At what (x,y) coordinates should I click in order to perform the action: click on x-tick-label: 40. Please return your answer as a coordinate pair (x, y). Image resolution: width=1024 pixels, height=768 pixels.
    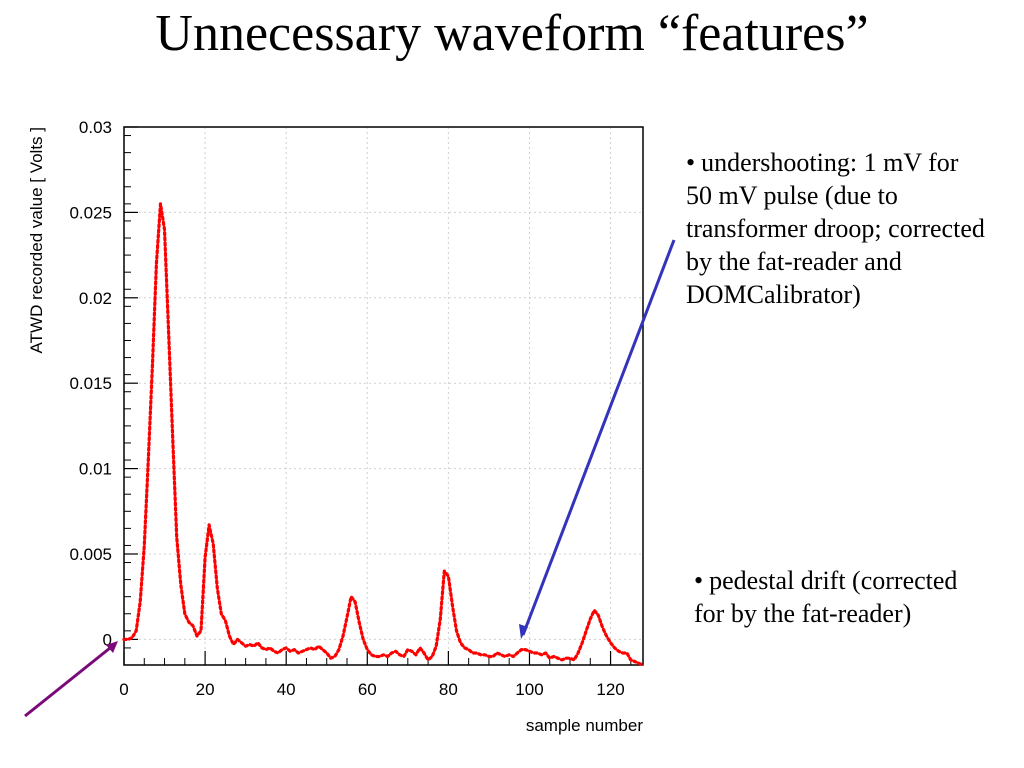
    Looking at the image, I should click on (286, 689).